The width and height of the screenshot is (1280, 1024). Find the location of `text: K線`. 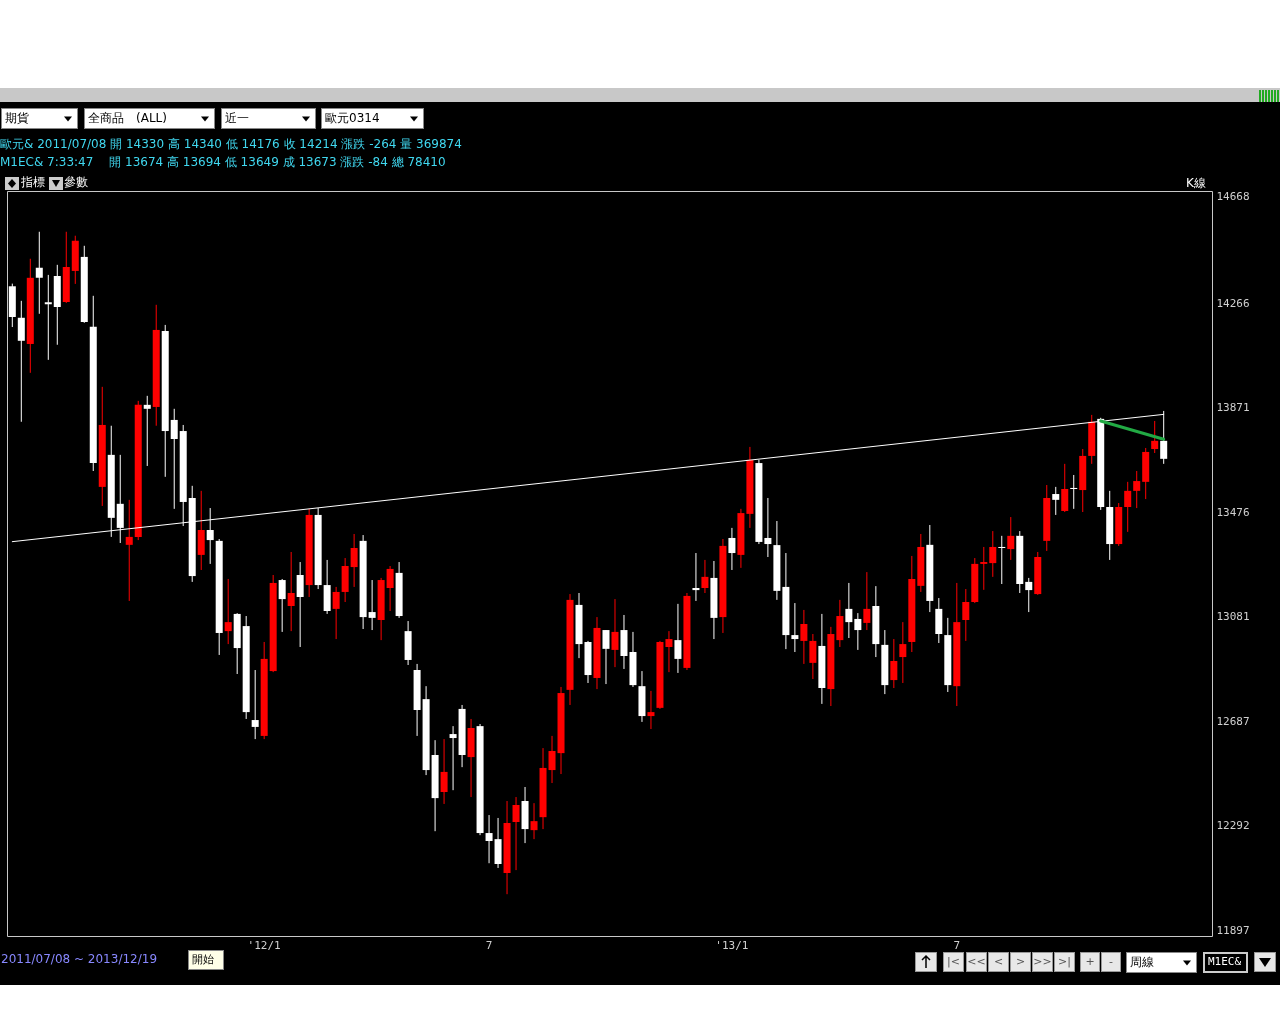

text: K線 is located at coordinates (1196, 183).